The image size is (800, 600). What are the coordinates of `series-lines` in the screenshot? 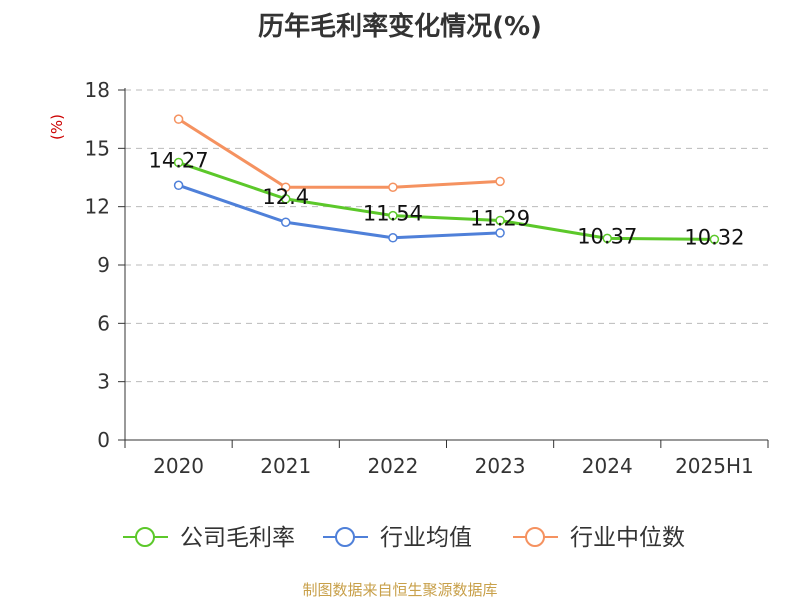 It's located at (446, 179).